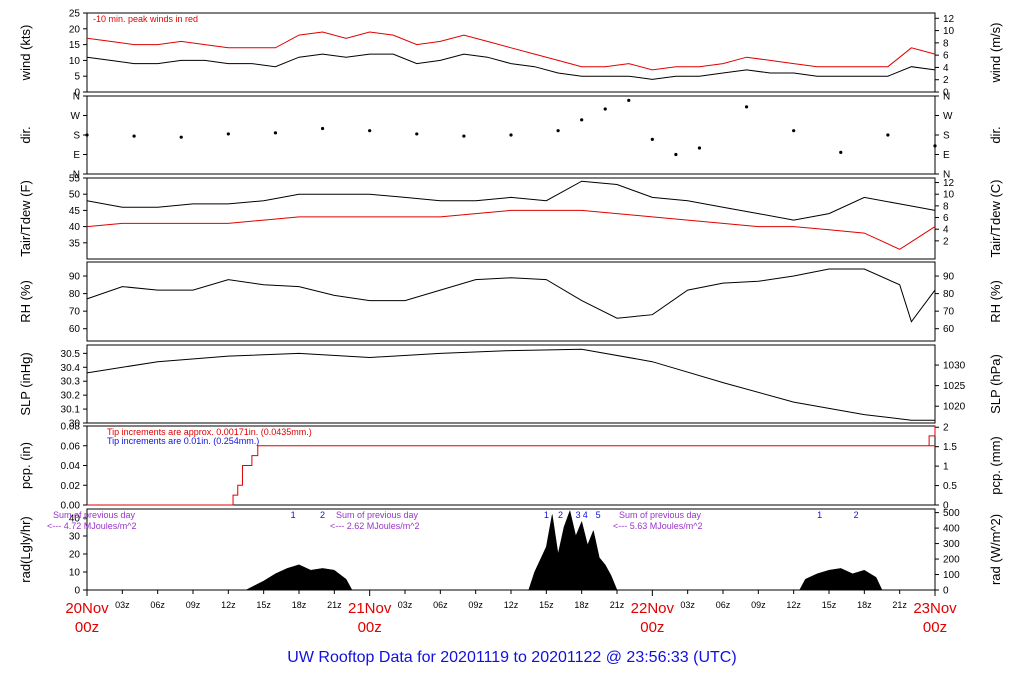 The width and height of the screenshot is (1024, 700). What do you see at coordinates (71, 368) in the screenshot?
I see `left-tick-label: 30.4` at bounding box center [71, 368].